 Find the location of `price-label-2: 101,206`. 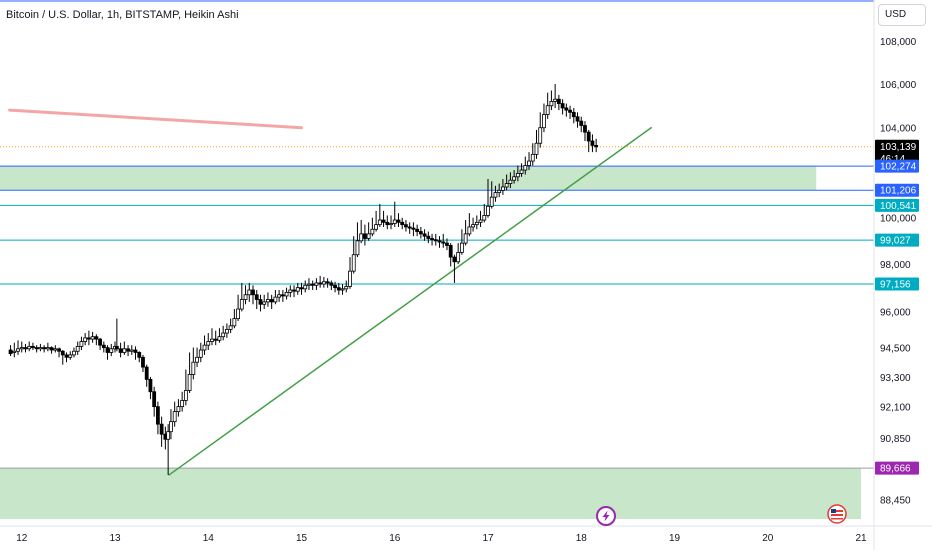

price-label-2: 101,206 is located at coordinates (898, 191).